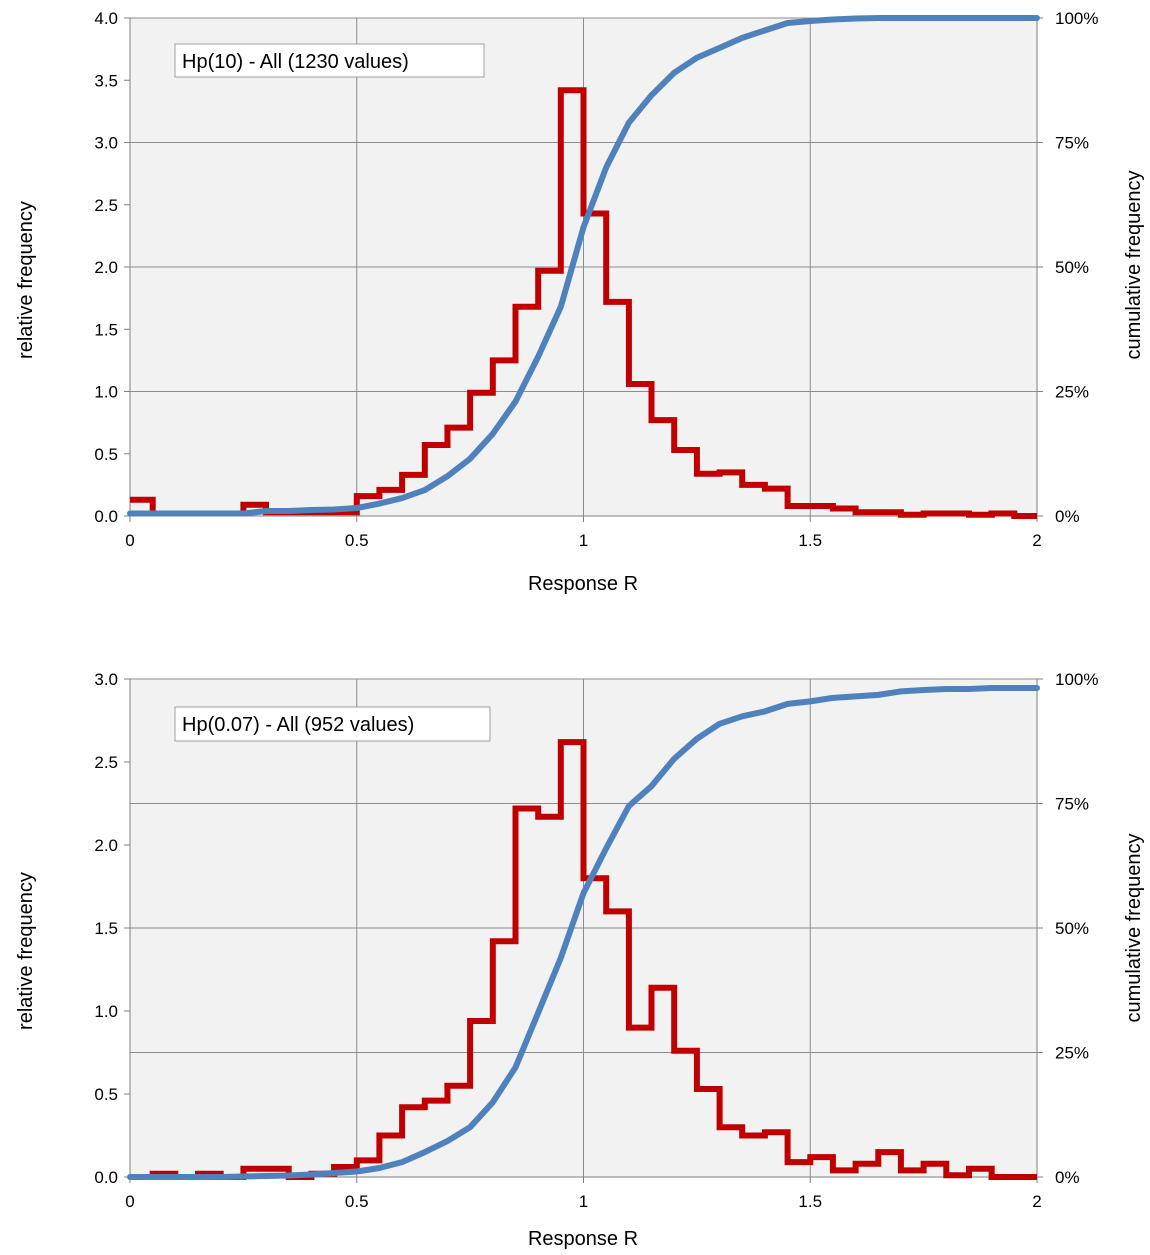 The height and width of the screenshot is (1255, 1150). Describe the element at coordinates (295, 62) in the screenshot. I see `annotation-text: Hp(10) - All (1230 values)` at that location.